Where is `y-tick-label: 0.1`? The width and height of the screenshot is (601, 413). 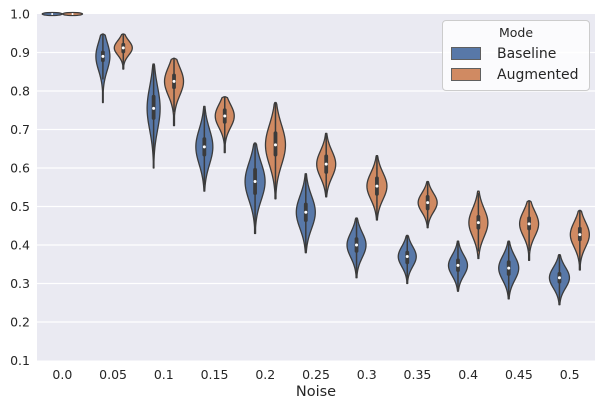
y-tick-label: 0.1 is located at coordinates (20, 360).